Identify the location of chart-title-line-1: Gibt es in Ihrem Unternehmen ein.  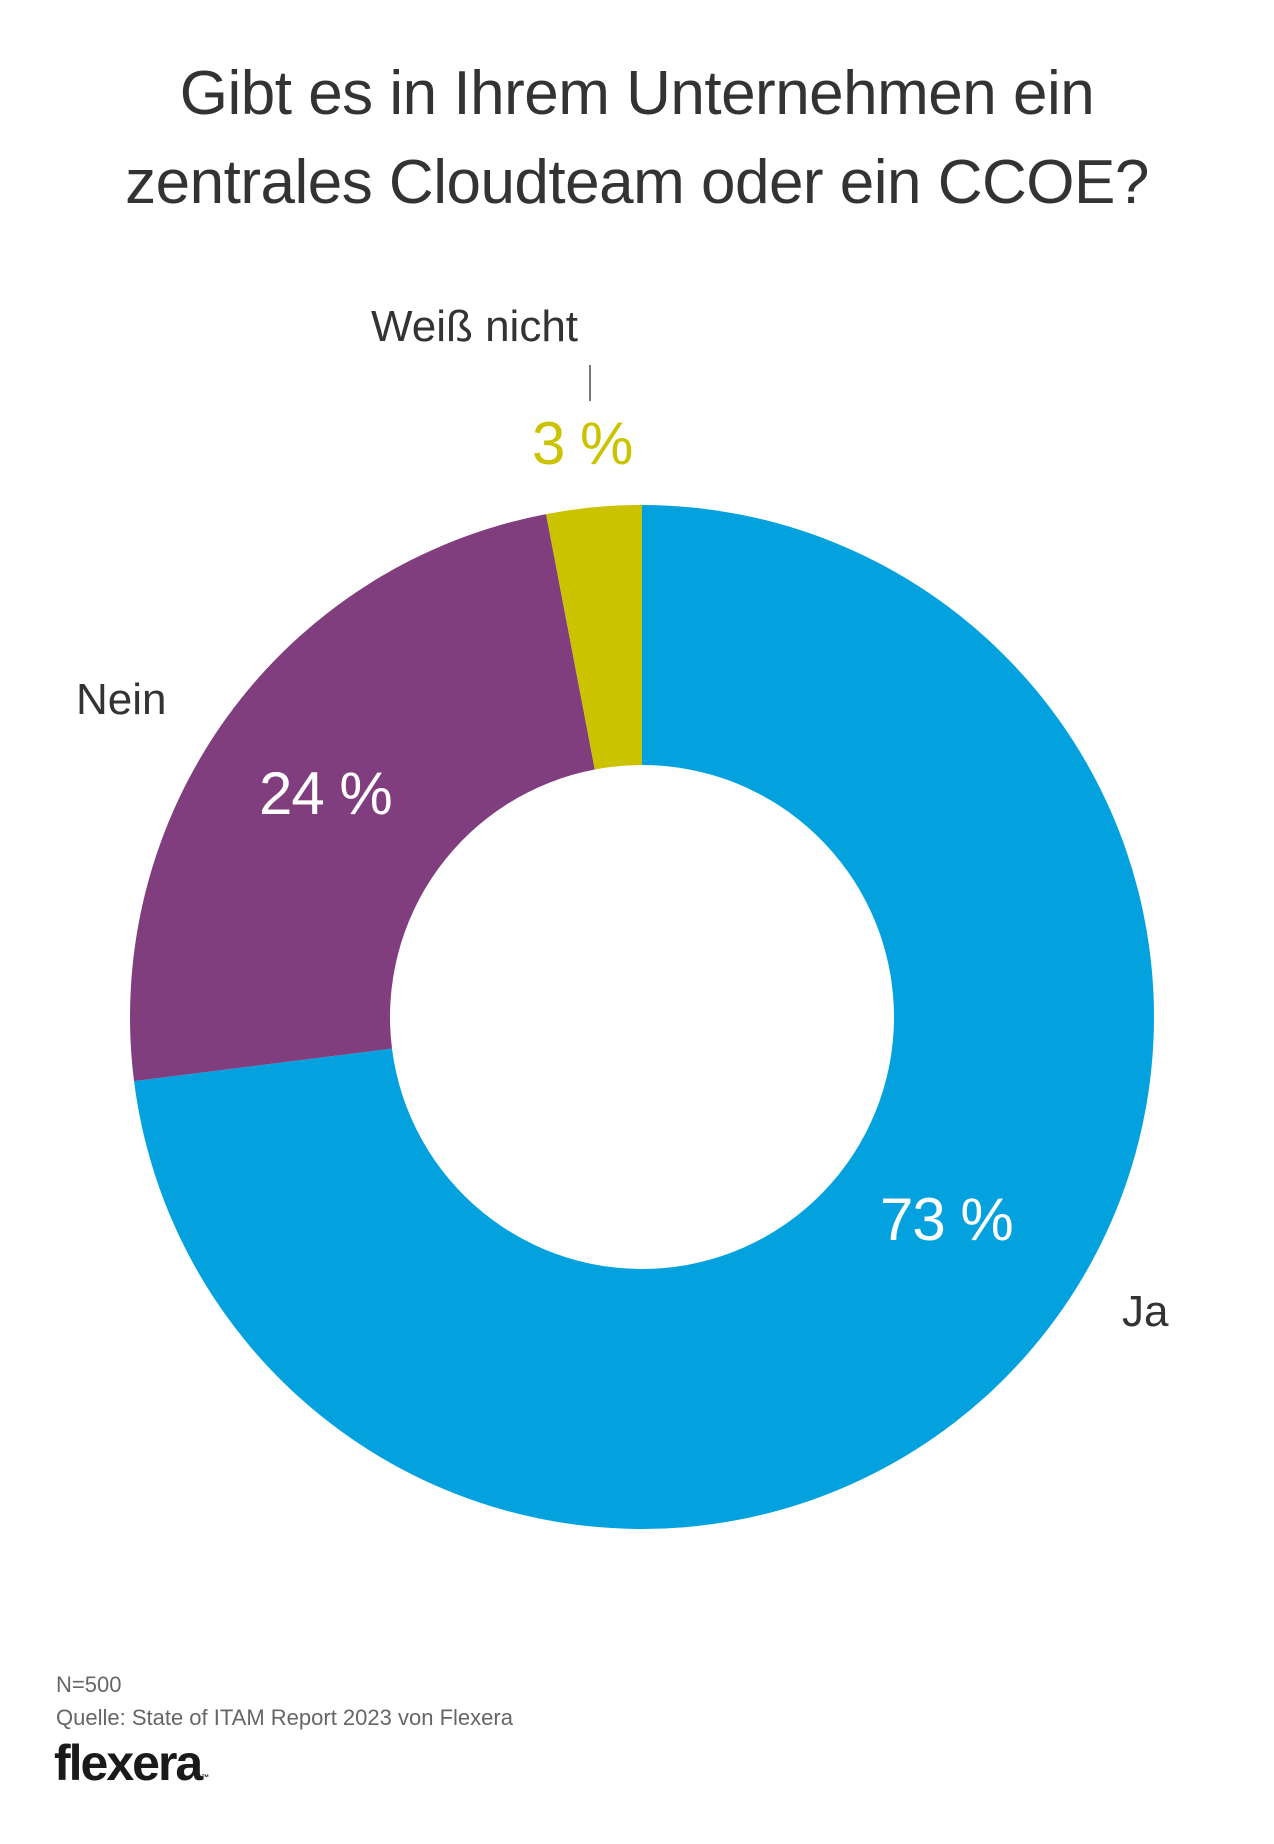
(637, 93).